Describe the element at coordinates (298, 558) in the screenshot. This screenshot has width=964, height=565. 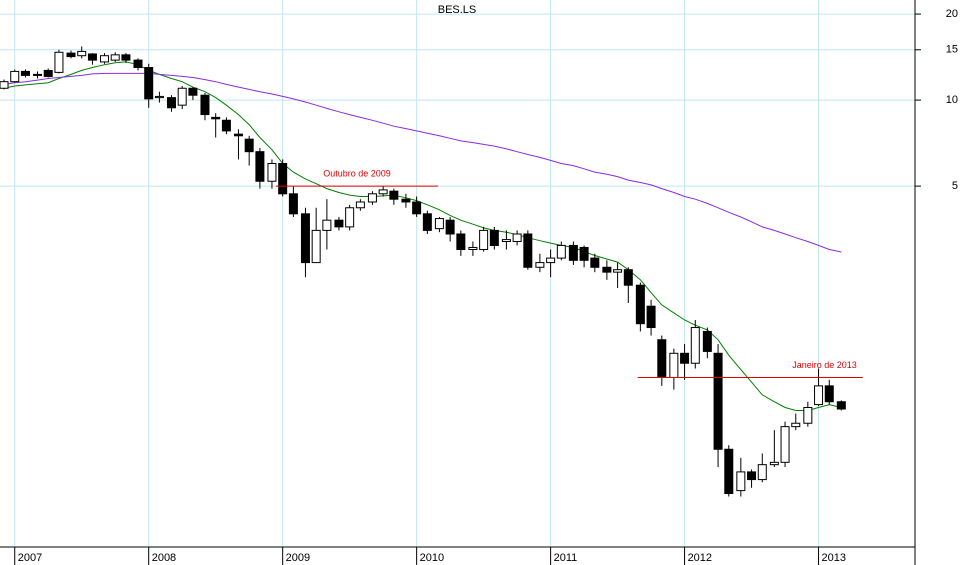
I see `x-tick-label: 2009` at that location.